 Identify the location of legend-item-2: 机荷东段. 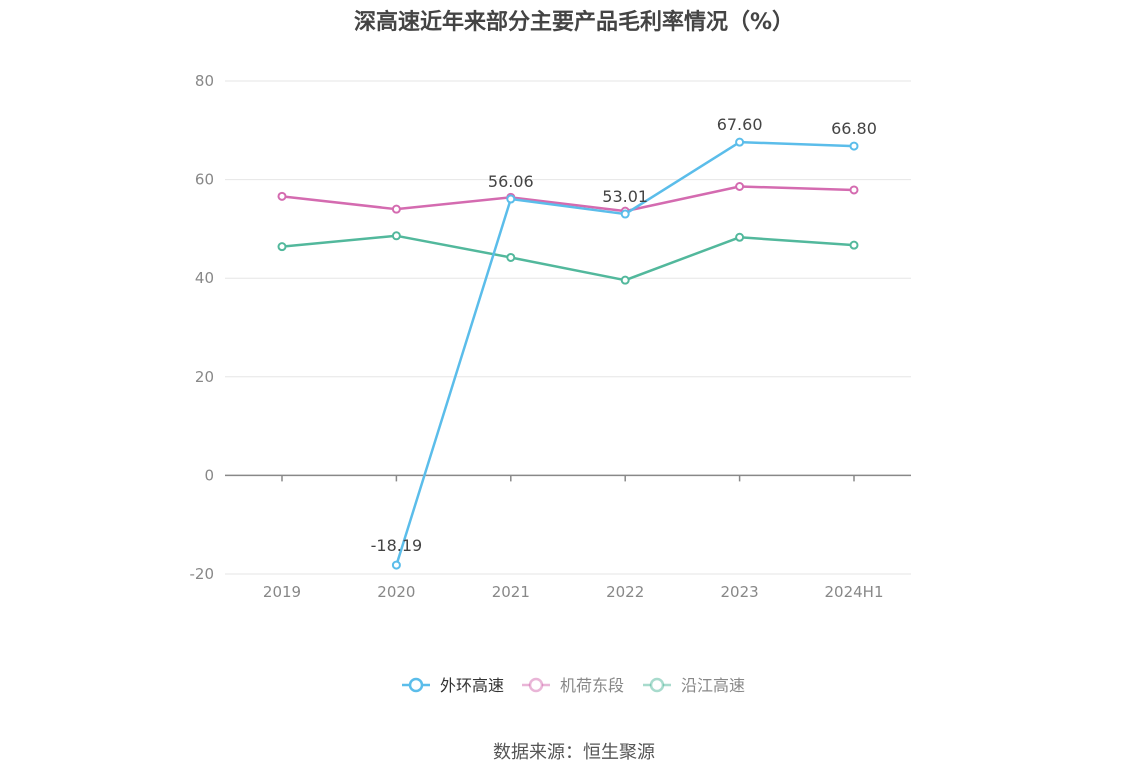
(573, 685).